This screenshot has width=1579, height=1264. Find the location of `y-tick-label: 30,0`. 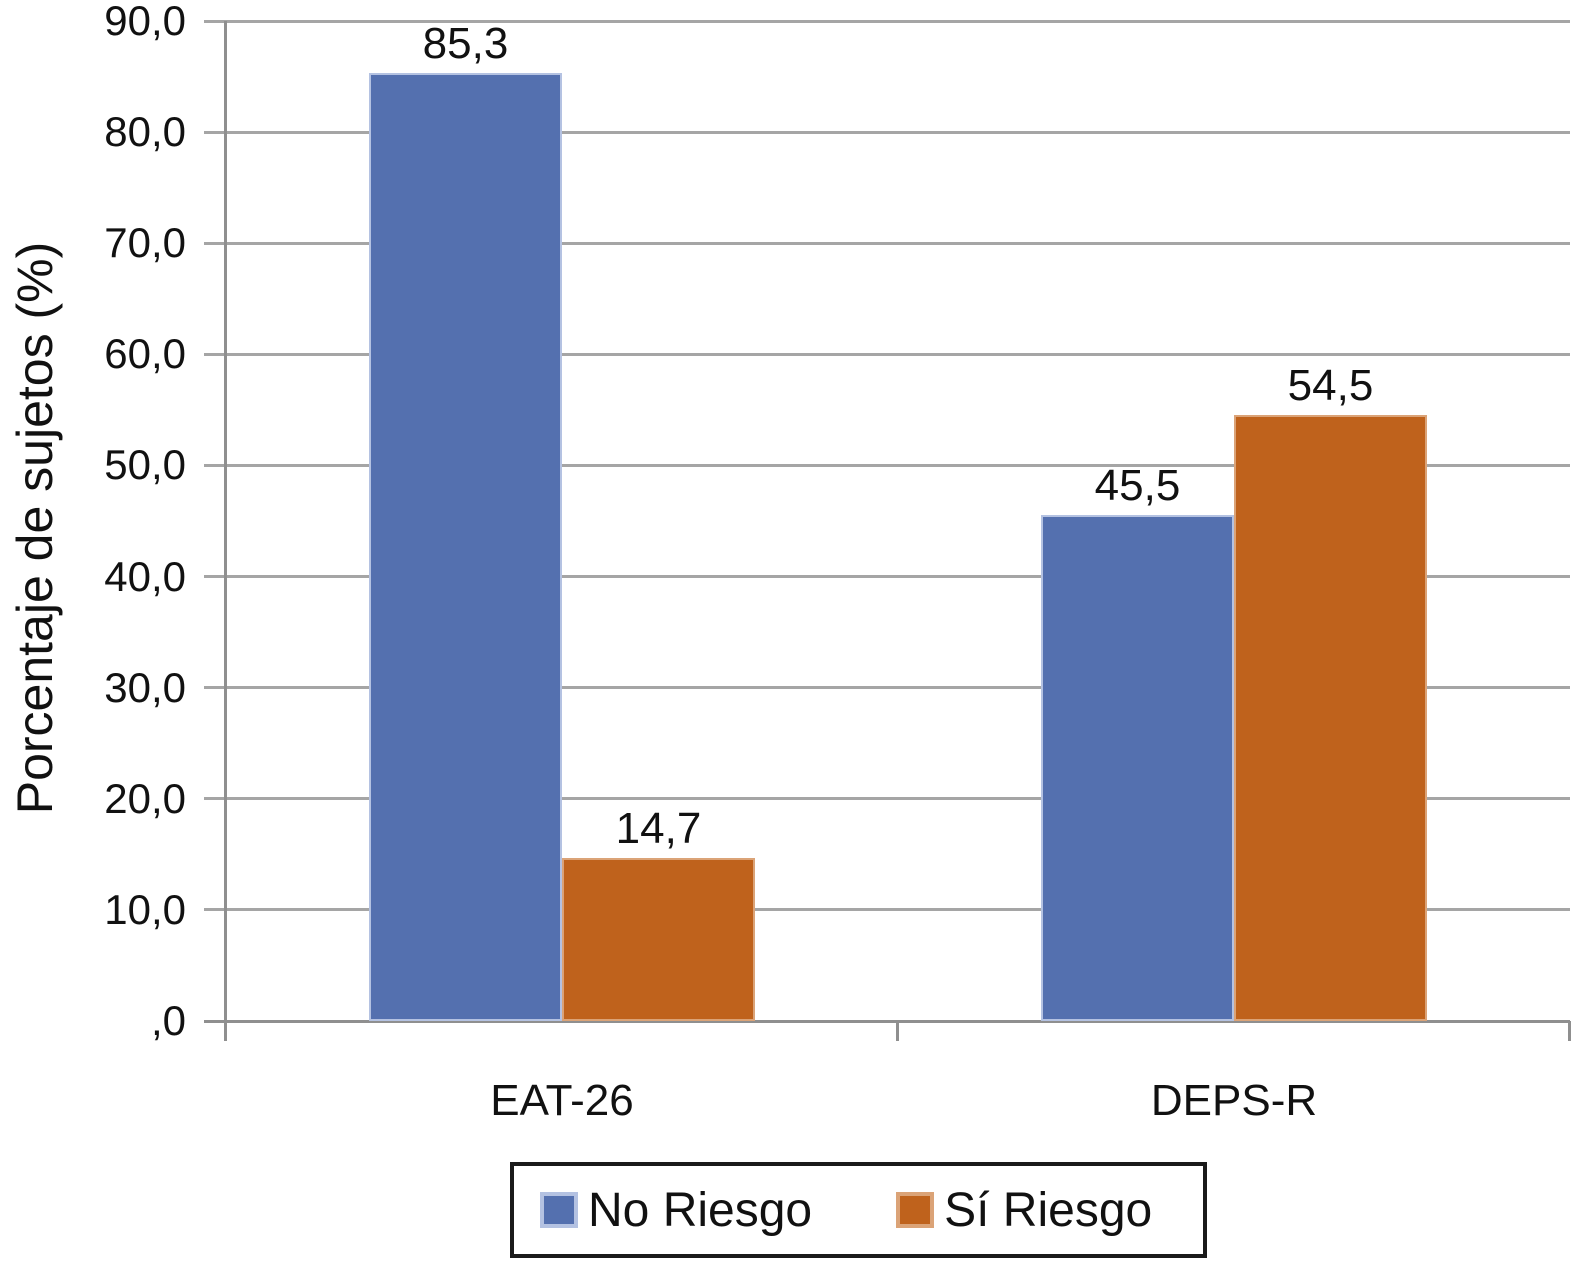

y-tick-label: 30,0 is located at coordinates (145, 687).